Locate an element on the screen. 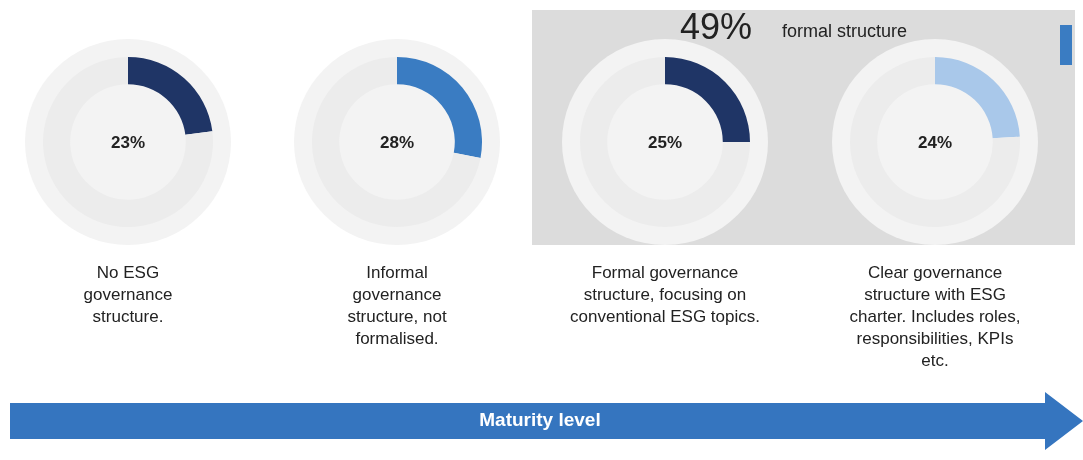 This screenshot has height=460, width=1083. text: Maturity level is located at coordinates (540, 420).